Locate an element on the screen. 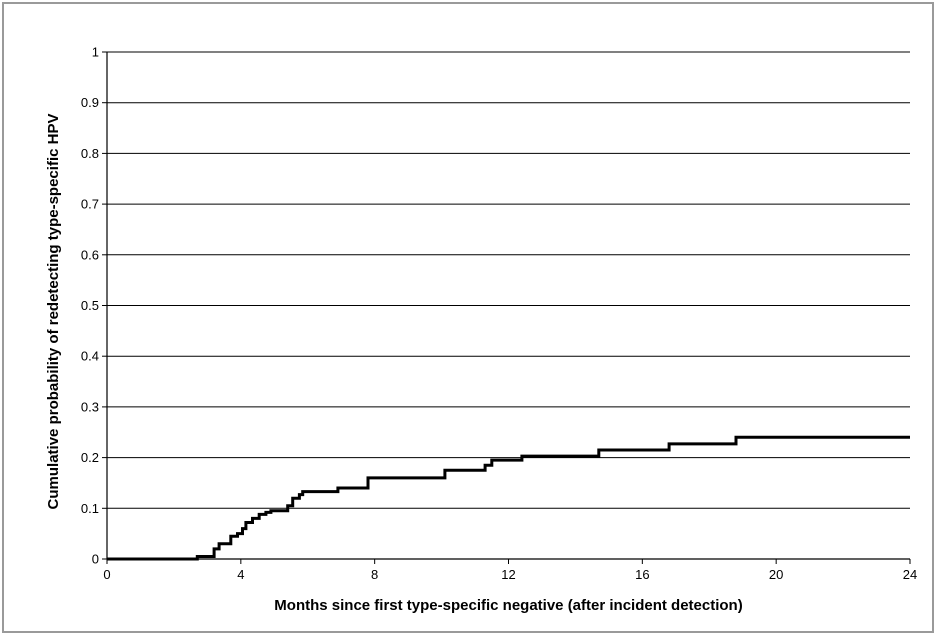  x-tick-label: 4 is located at coordinates (240, 574).